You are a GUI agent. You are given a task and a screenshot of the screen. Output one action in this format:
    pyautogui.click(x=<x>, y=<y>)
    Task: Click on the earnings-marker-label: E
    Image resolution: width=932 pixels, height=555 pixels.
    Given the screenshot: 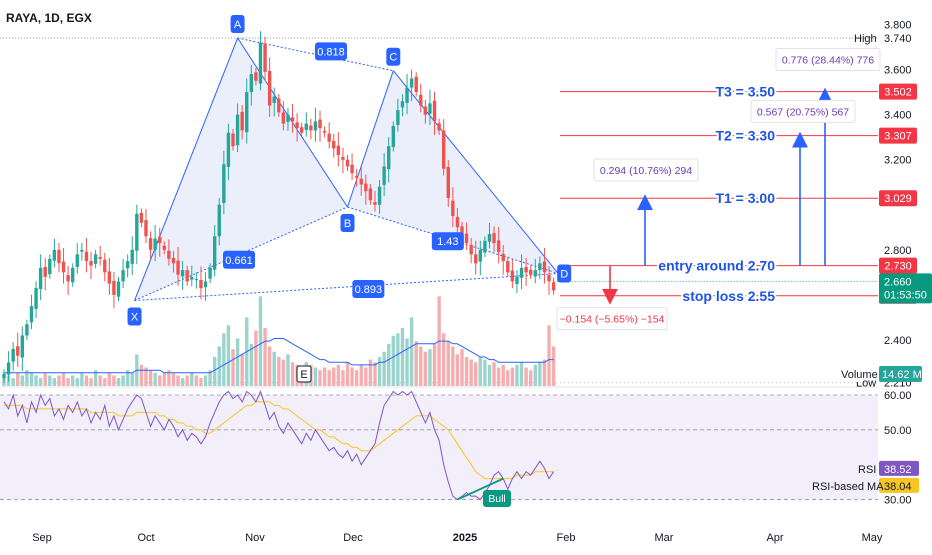 What is the action you would take?
    pyautogui.click(x=303, y=375)
    